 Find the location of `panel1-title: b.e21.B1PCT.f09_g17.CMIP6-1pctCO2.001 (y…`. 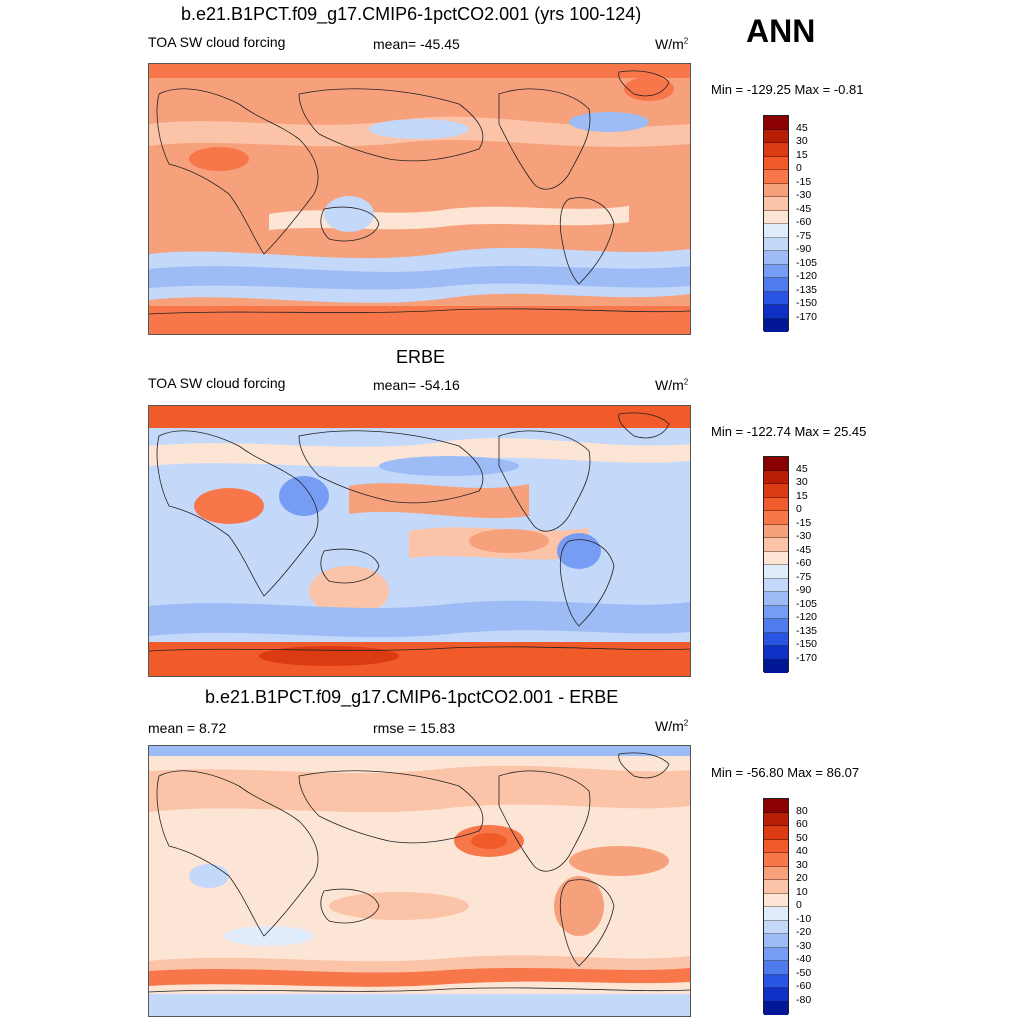

panel1-title: b.e21.B1PCT.f09_g17.CMIP6-1pctCO2.001 (y… is located at coordinates (411, 14).